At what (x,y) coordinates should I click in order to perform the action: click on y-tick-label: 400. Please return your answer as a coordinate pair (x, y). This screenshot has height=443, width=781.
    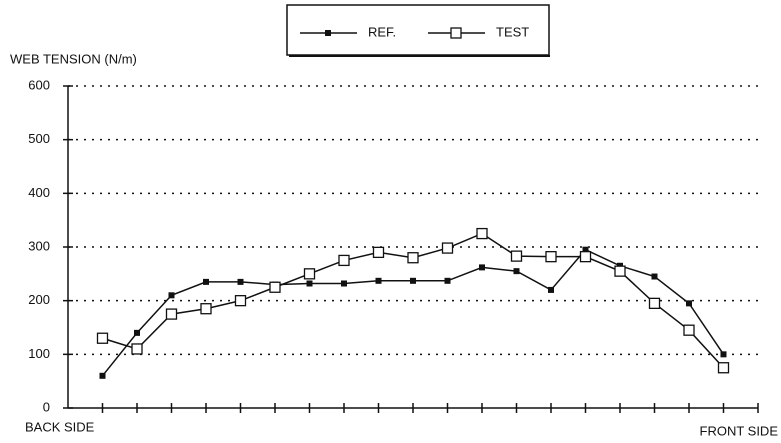
    Looking at the image, I should click on (39, 192).